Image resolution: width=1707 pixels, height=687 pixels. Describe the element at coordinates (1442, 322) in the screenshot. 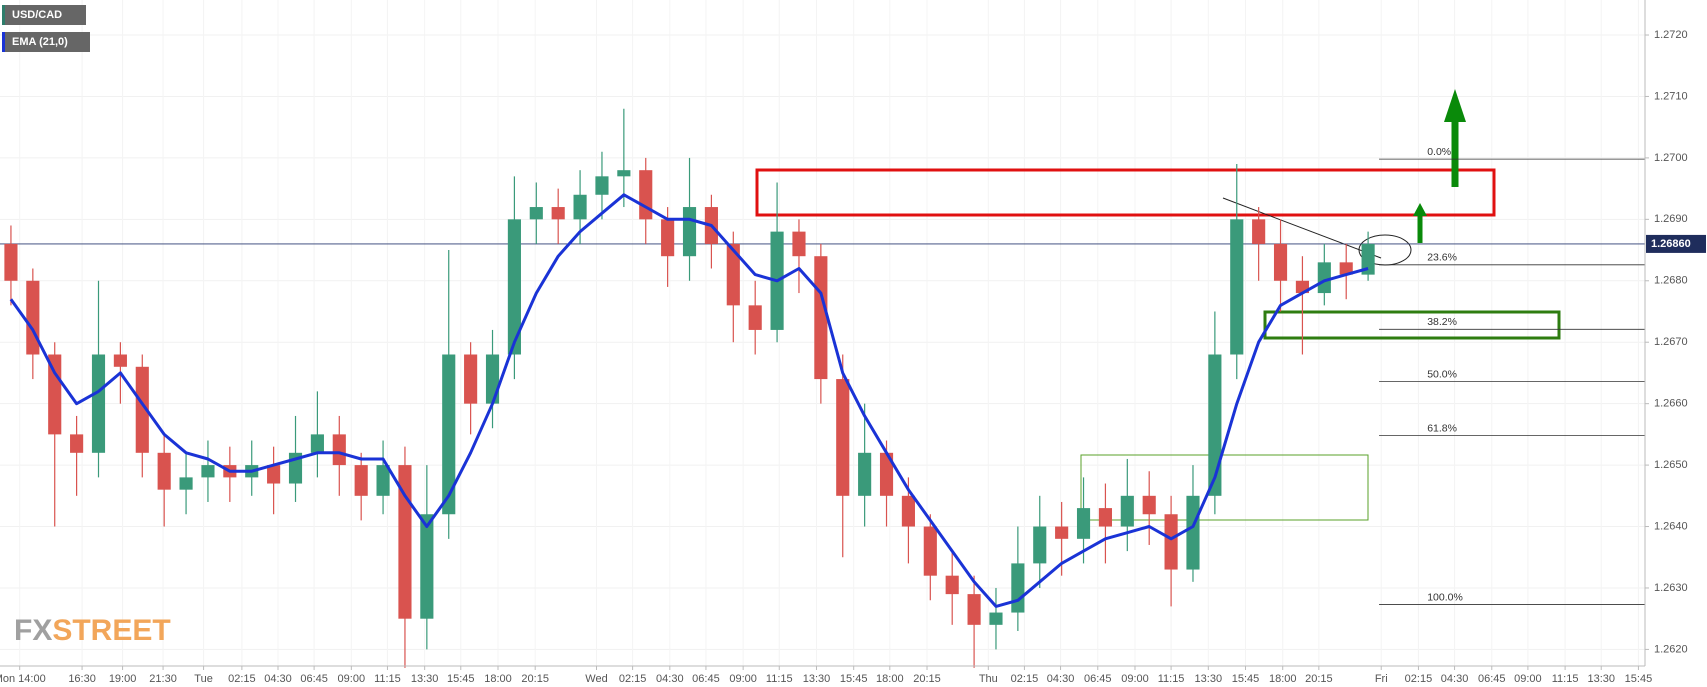

I see `fib-level-label: 38.2%` at that location.